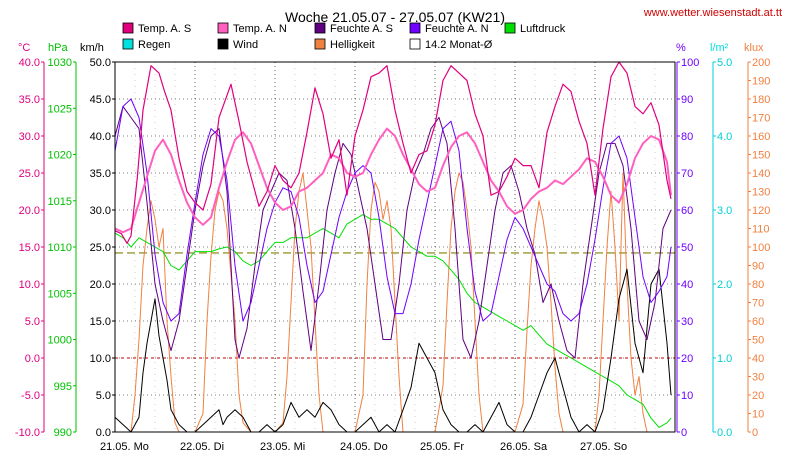  I want to click on temp-tick: 0.0, so click(32, 359).